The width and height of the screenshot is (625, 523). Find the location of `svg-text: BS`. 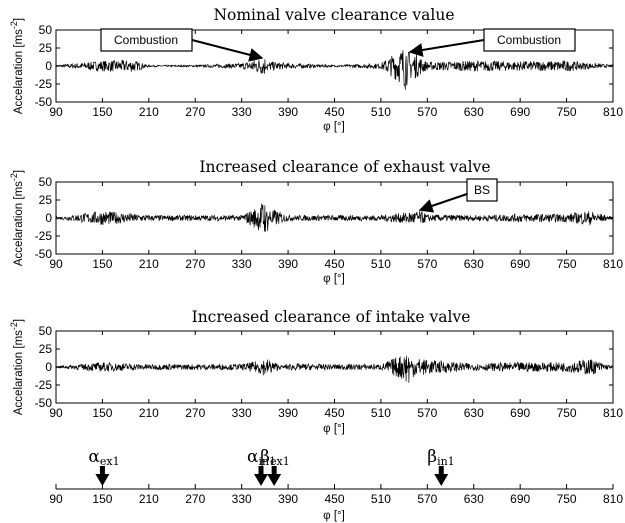

svg-text: BS is located at coordinates (482, 190).